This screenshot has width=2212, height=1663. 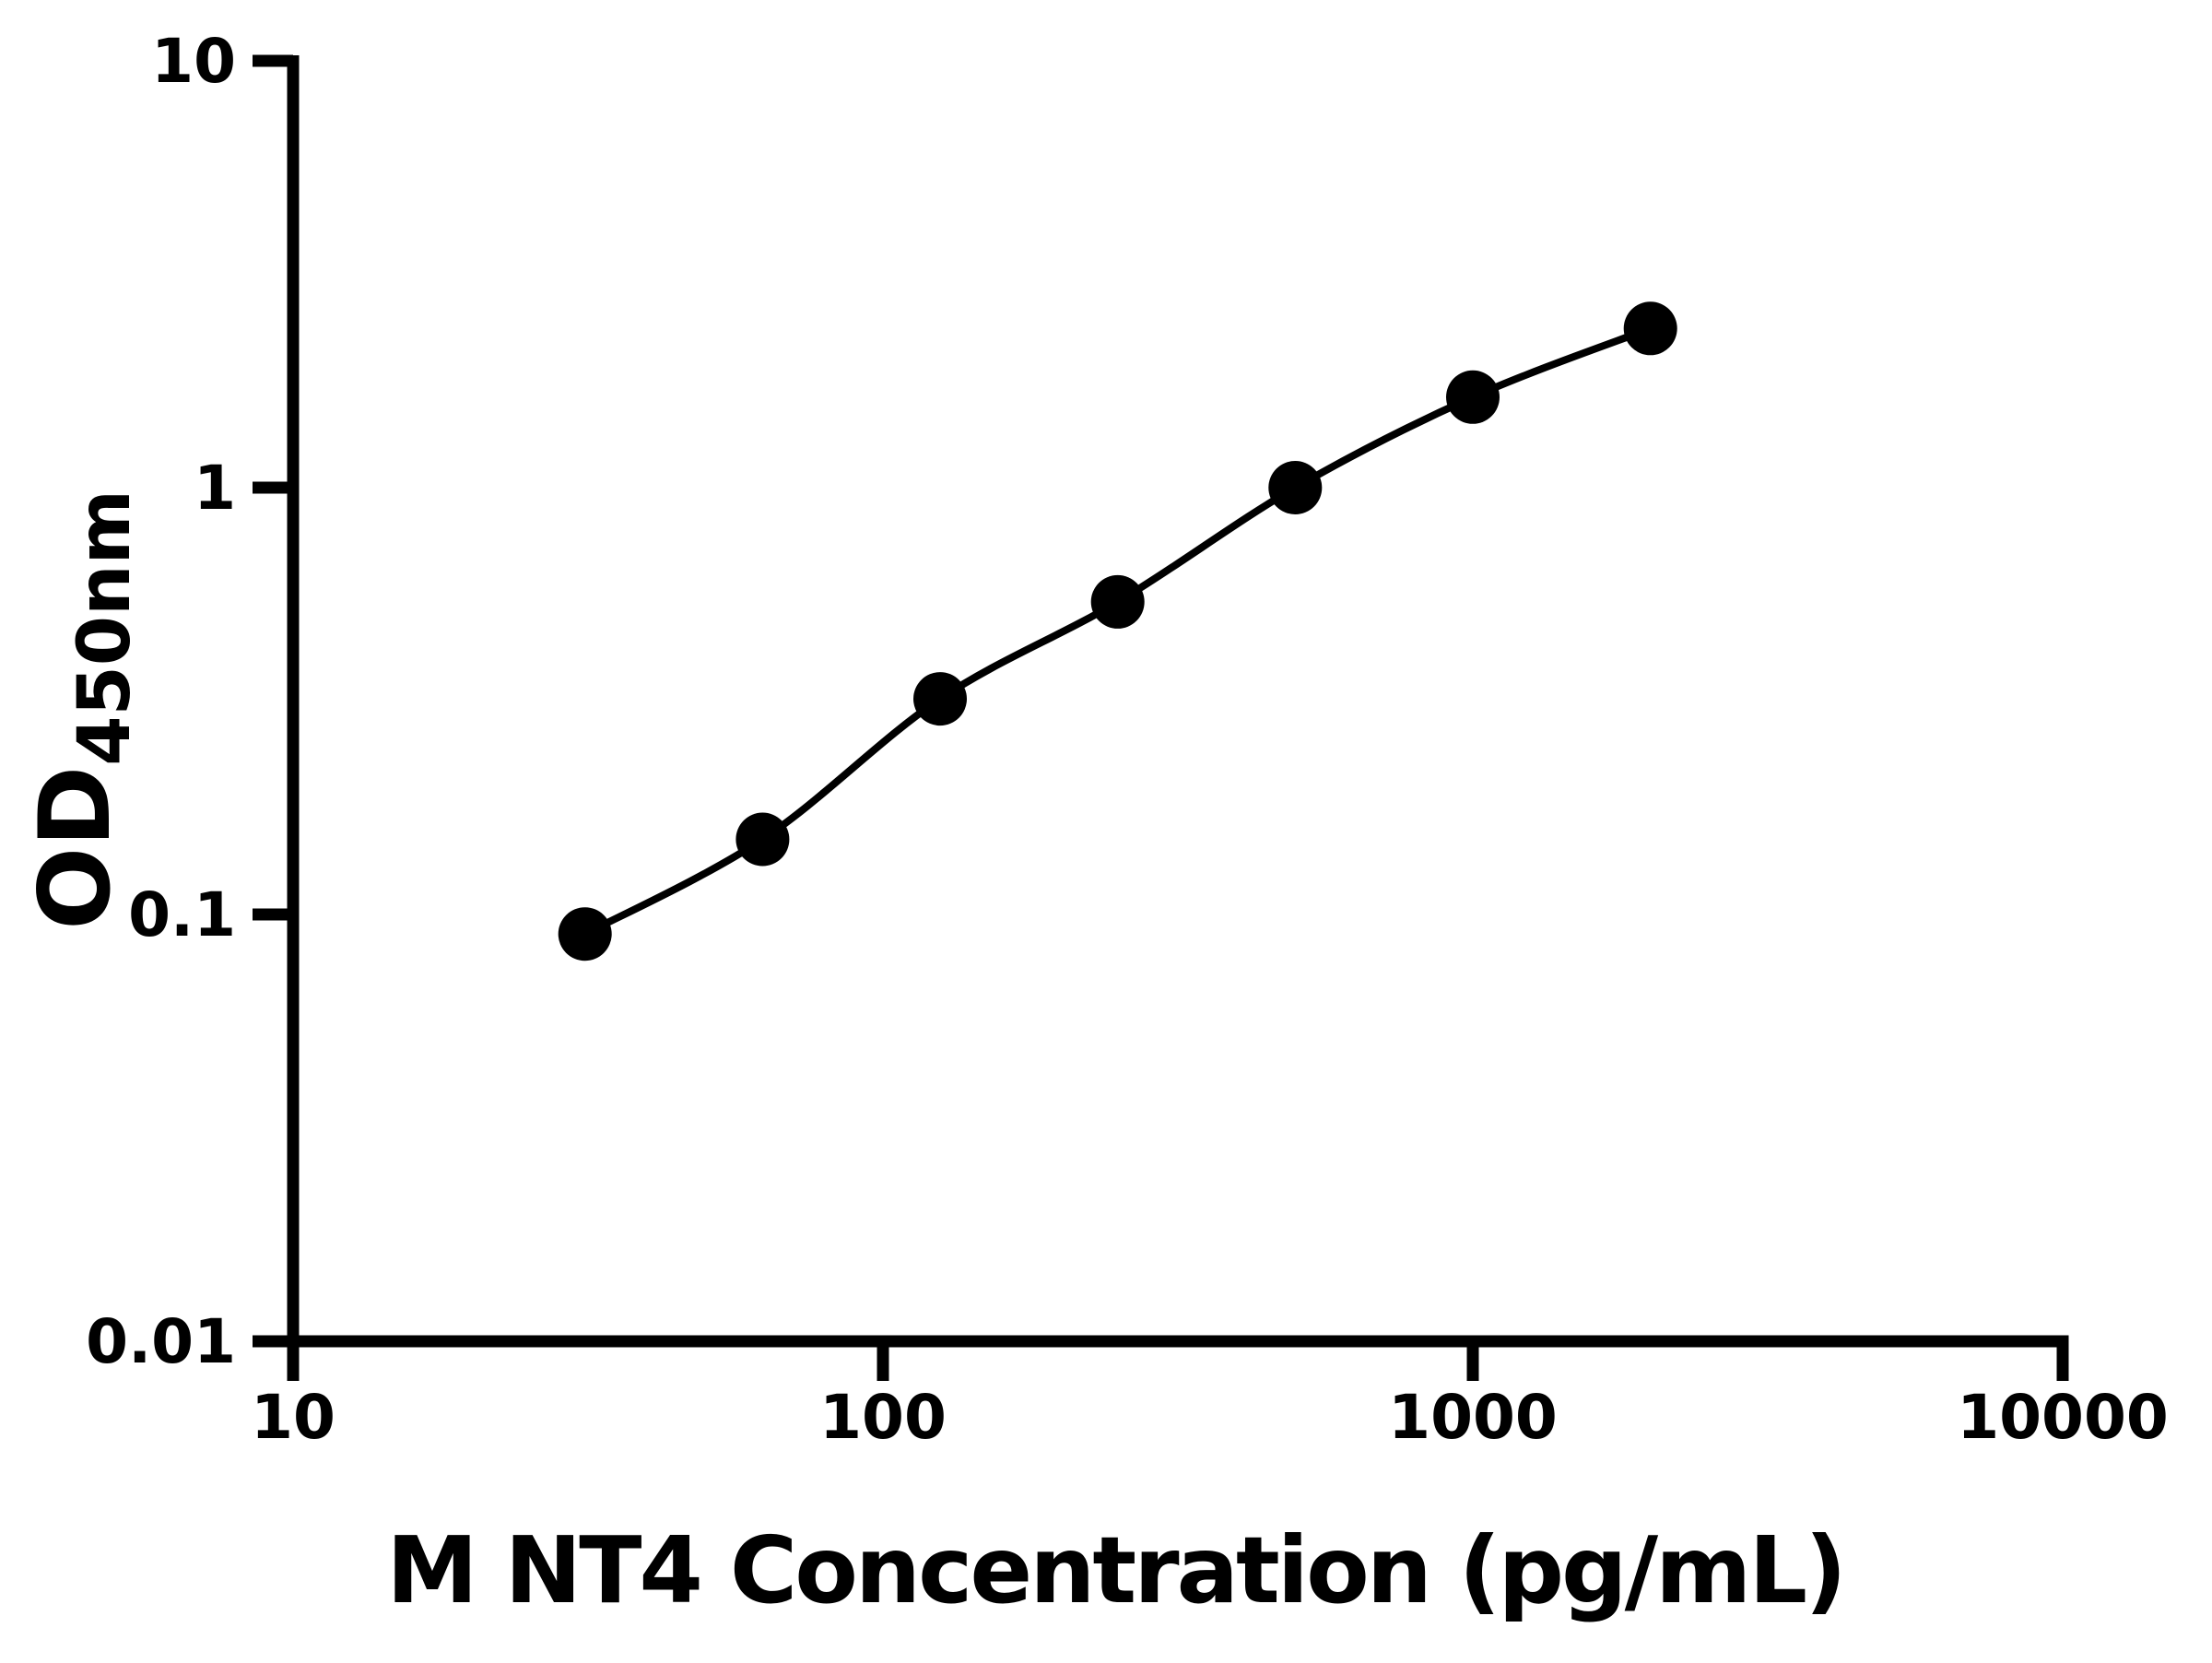 I want to click on x-tick-label: 10000, so click(x=2063, y=1417).